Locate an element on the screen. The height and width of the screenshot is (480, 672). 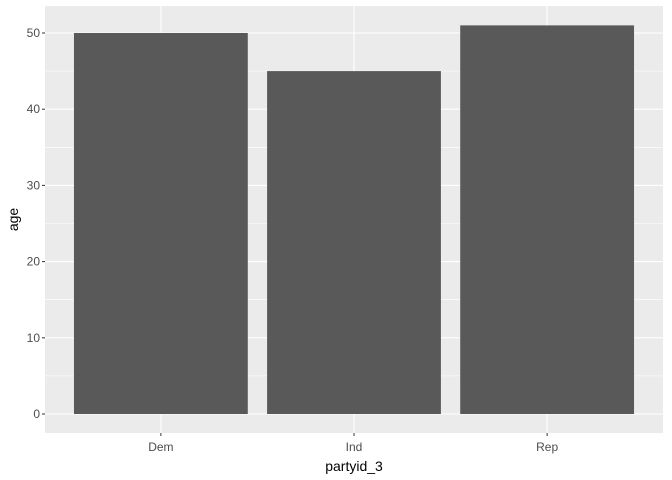
y-tick-label: 10 is located at coordinates (34, 338).